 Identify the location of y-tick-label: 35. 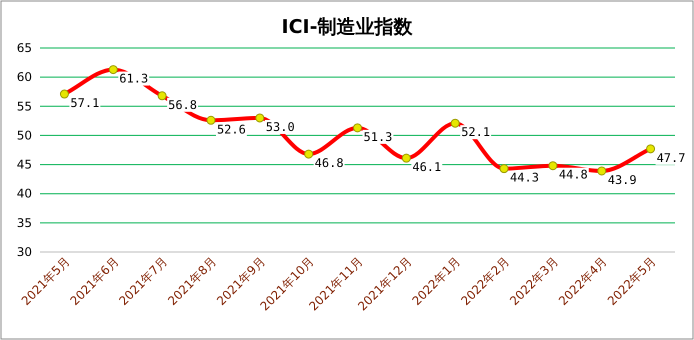
(24, 223).